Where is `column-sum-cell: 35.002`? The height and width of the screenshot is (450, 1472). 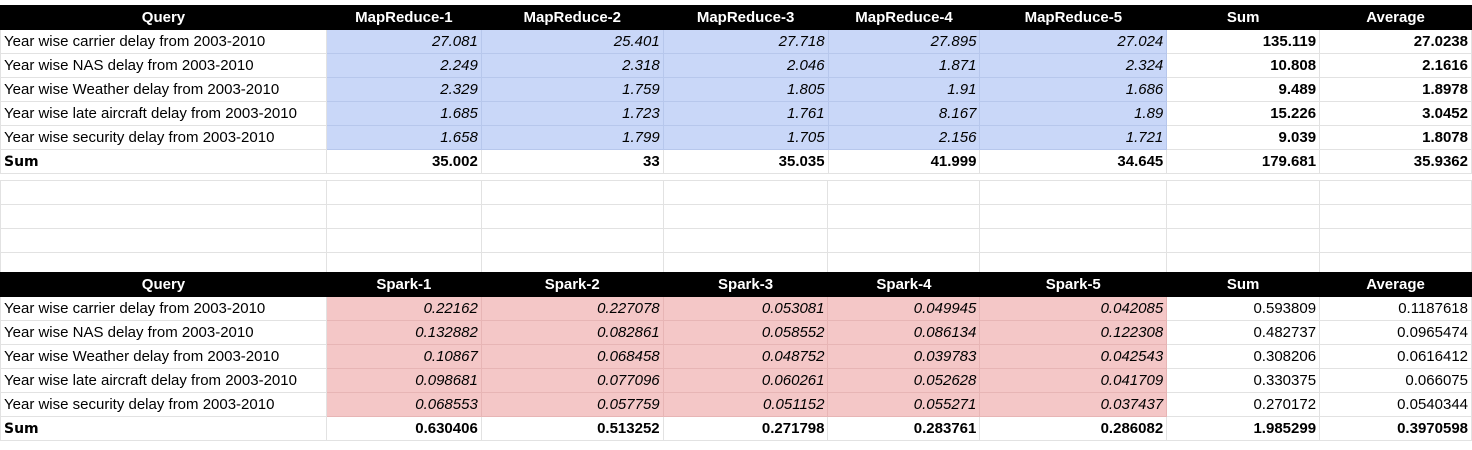
column-sum-cell: 35.002 is located at coordinates (403, 161).